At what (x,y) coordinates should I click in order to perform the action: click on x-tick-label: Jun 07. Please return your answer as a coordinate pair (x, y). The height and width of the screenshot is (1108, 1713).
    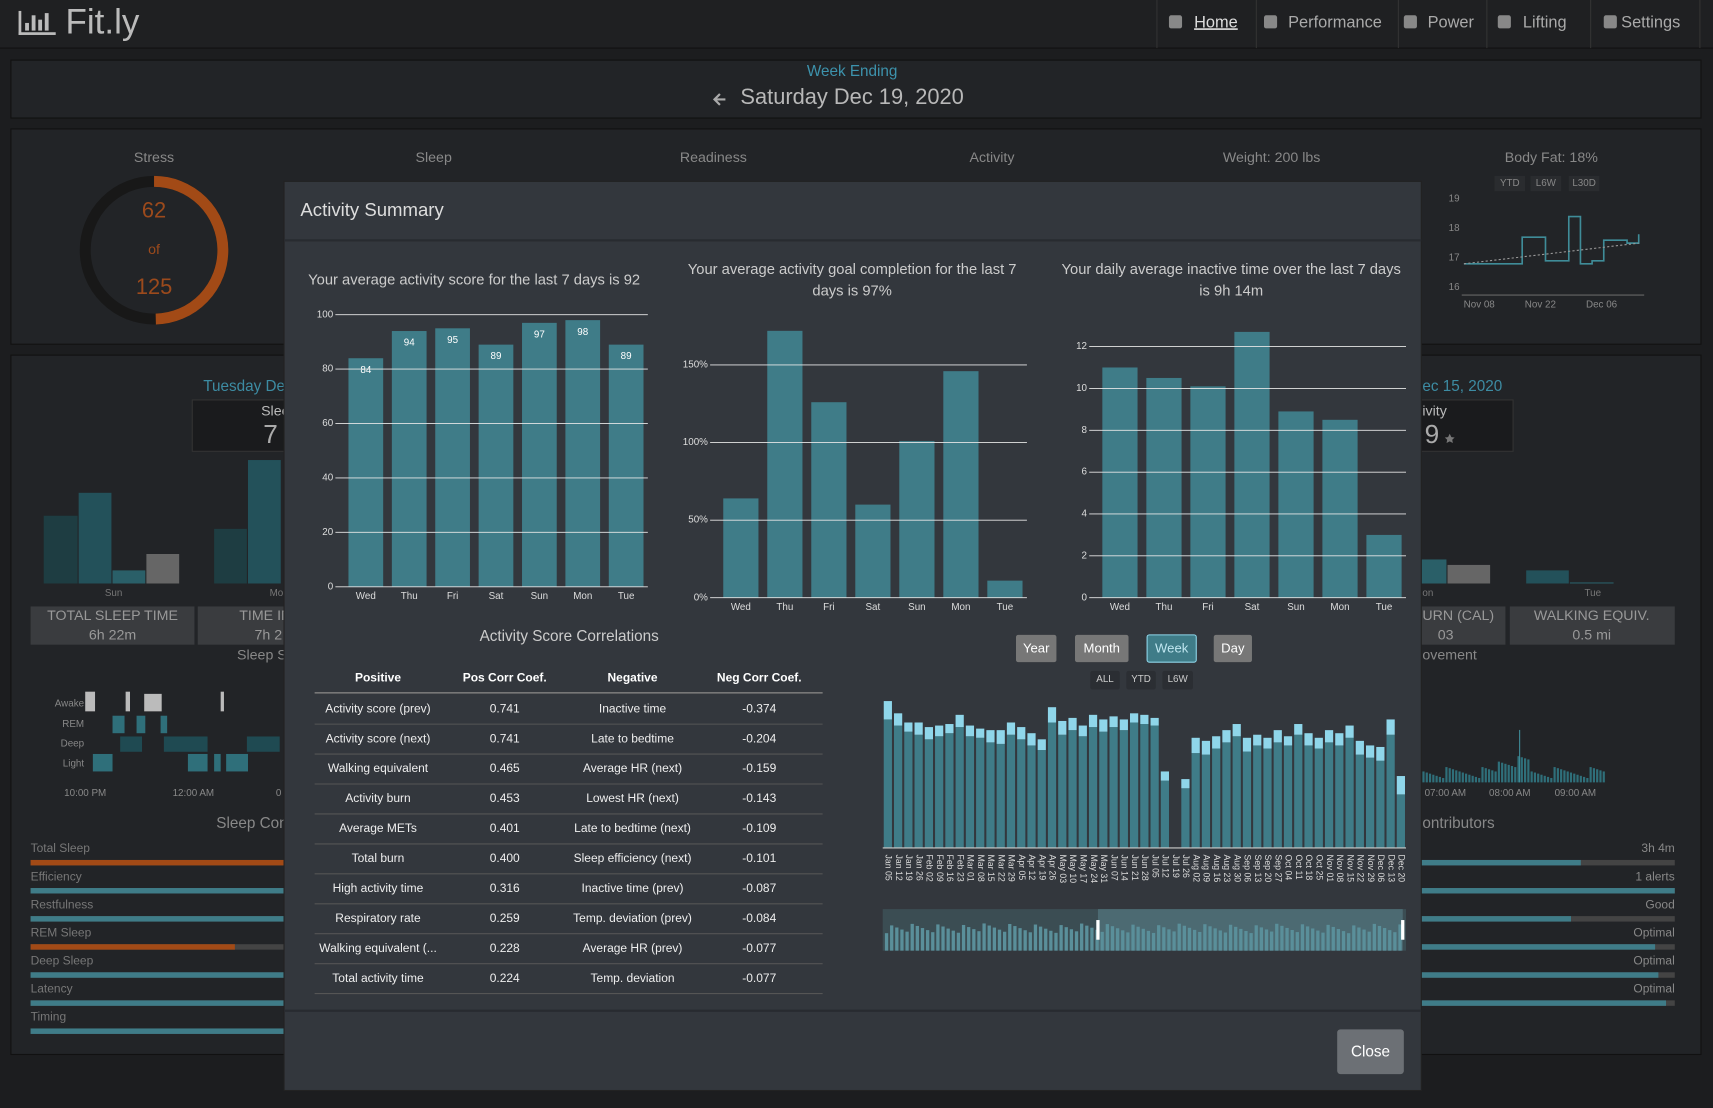
    Looking at the image, I should click on (1114, 867).